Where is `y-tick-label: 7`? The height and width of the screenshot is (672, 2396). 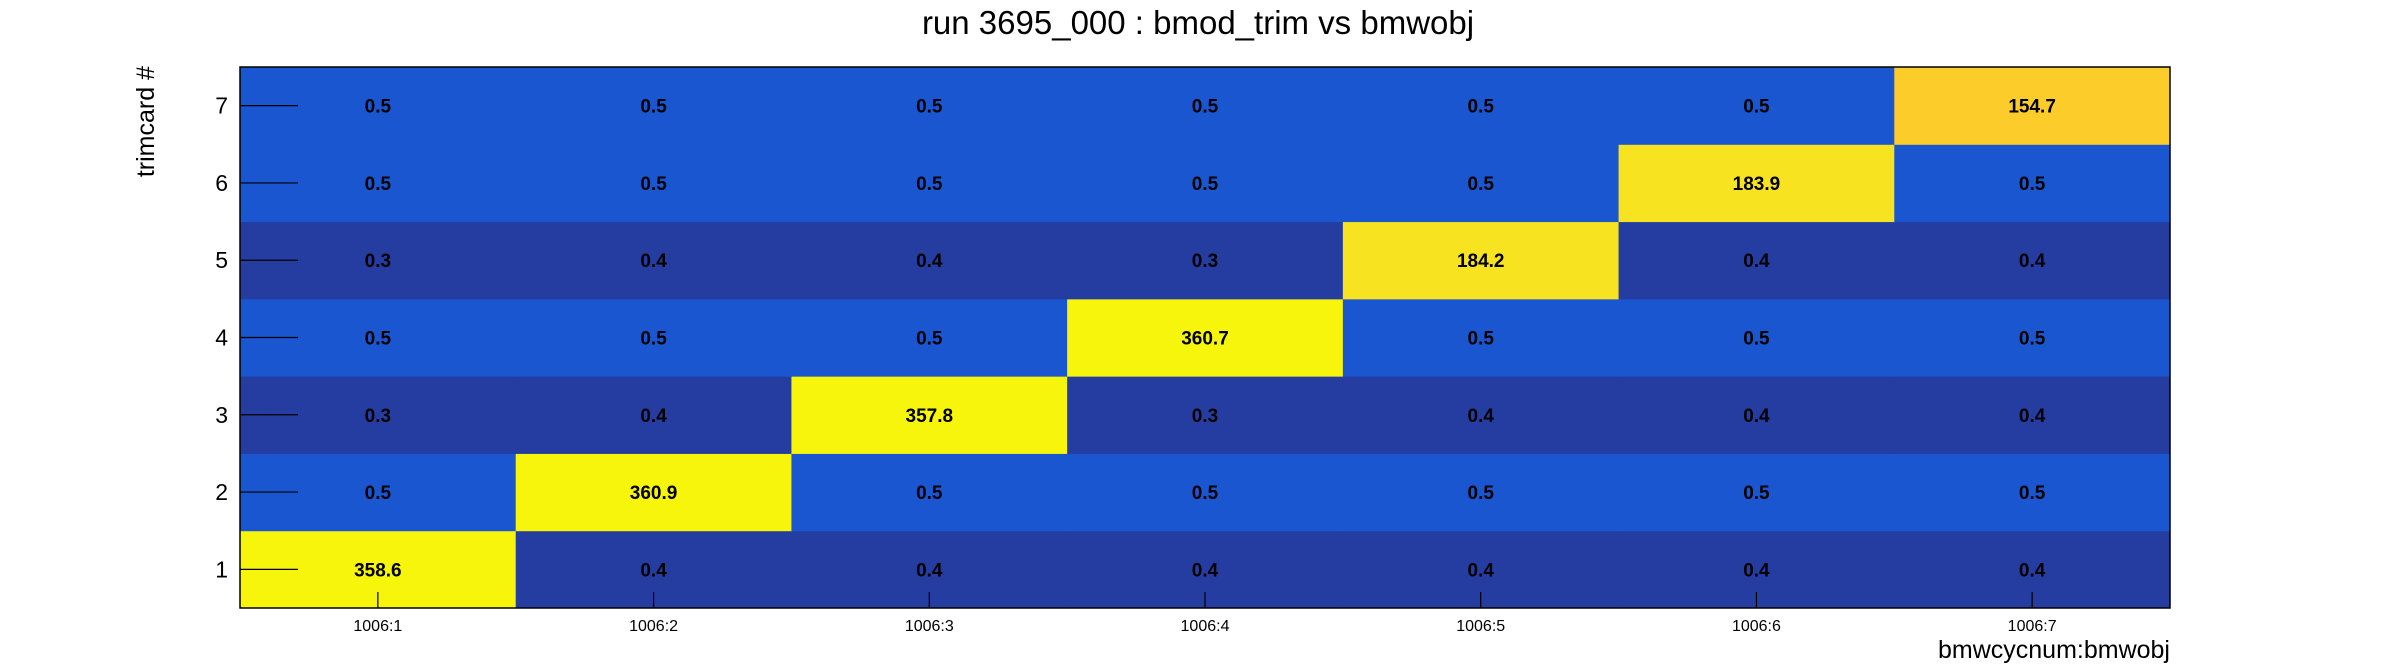
y-tick-label: 7 is located at coordinates (221, 106).